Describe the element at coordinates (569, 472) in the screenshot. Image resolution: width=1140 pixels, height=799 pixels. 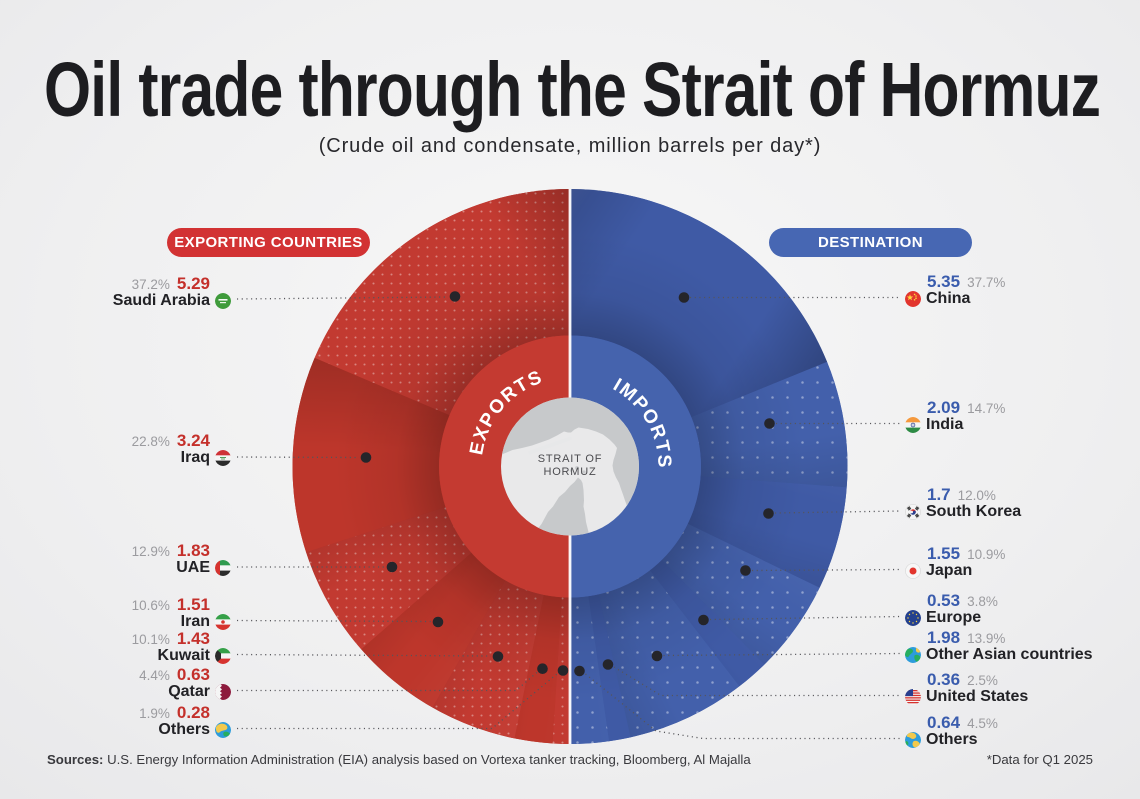
I see `svg-text: HORMUZ` at that location.